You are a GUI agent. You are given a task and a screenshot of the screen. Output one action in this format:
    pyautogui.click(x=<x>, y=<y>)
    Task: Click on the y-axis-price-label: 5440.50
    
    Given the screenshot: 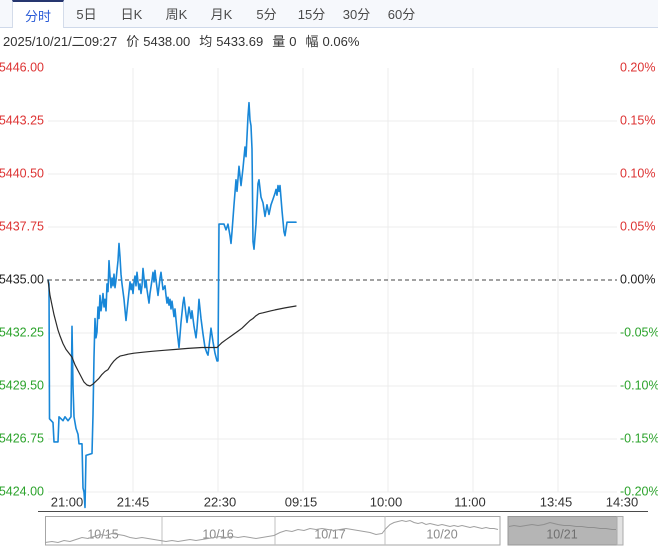 What is the action you would take?
    pyautogui.click(x=22, y=173)
    